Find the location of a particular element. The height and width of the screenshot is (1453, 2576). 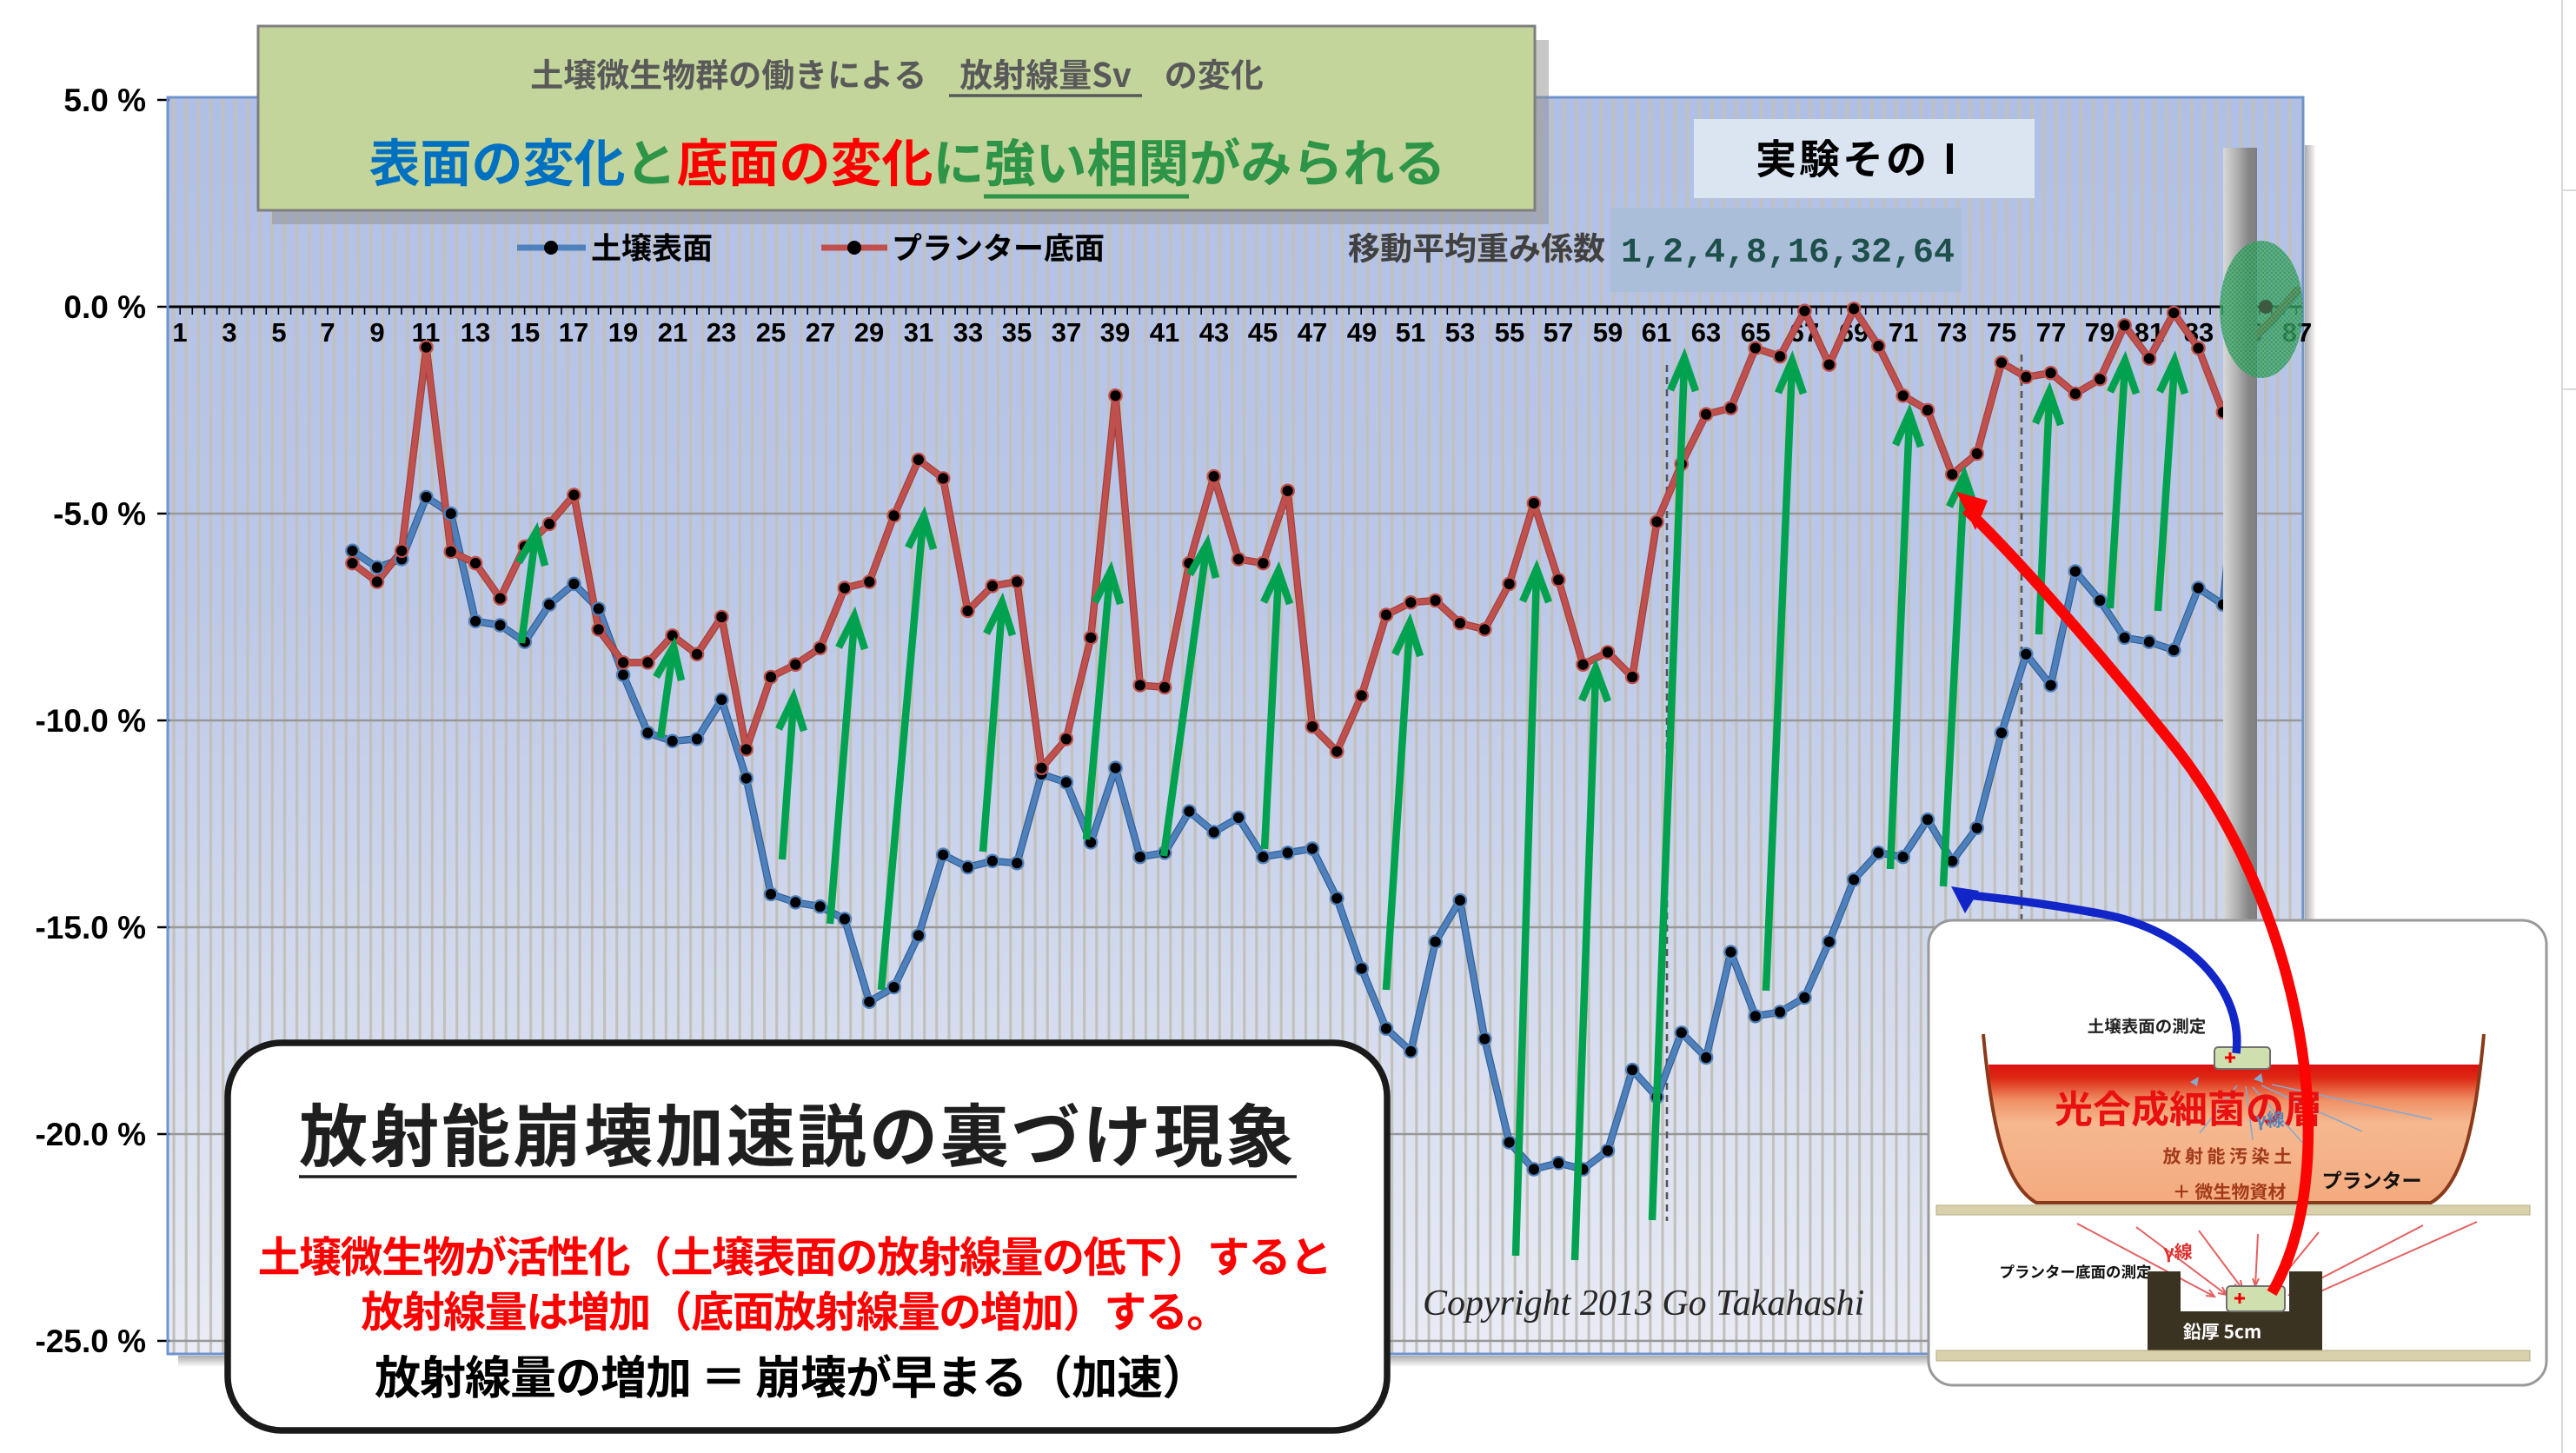

svg-text: 59 is located at coordinates (1608, 333).